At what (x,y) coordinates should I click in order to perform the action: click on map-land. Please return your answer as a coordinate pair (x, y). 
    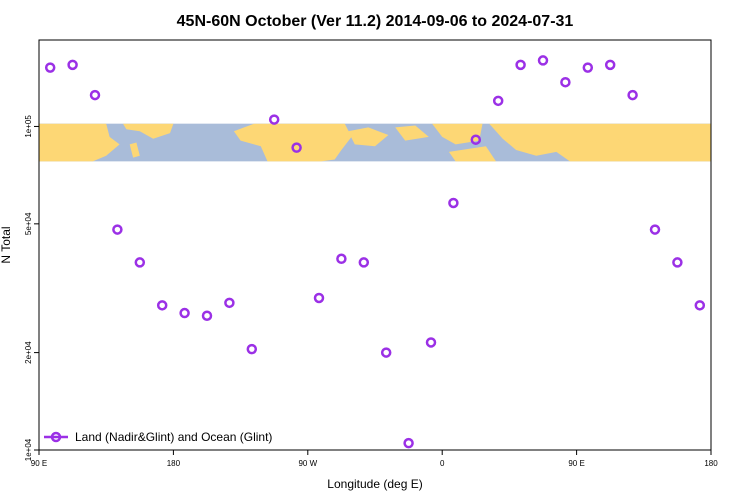
    Looking at the image, I should click on (375, 142).